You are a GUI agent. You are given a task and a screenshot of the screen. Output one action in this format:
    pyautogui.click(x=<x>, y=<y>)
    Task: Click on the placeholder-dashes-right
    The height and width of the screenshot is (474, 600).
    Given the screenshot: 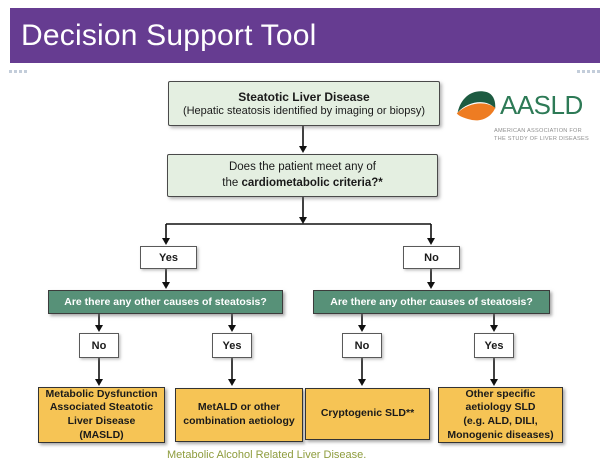 What is the action you would take?
    pyautogui.click(x=588, y=71)
    